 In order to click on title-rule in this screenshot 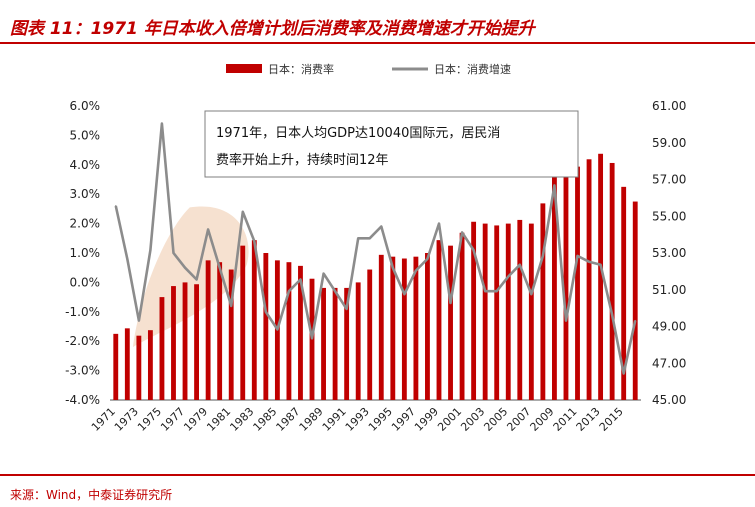, I will do `click(377, 43)`.